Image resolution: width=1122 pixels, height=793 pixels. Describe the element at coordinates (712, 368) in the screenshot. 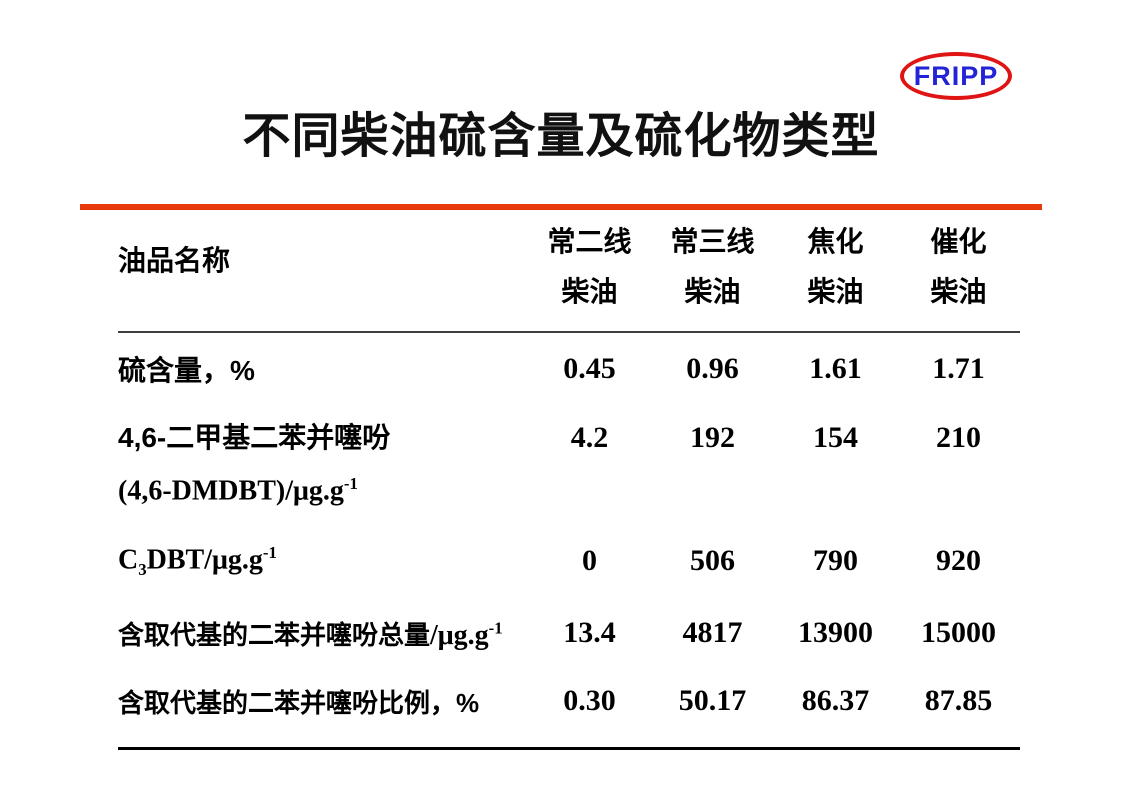

I see `value-cell: 0.96` at that location.